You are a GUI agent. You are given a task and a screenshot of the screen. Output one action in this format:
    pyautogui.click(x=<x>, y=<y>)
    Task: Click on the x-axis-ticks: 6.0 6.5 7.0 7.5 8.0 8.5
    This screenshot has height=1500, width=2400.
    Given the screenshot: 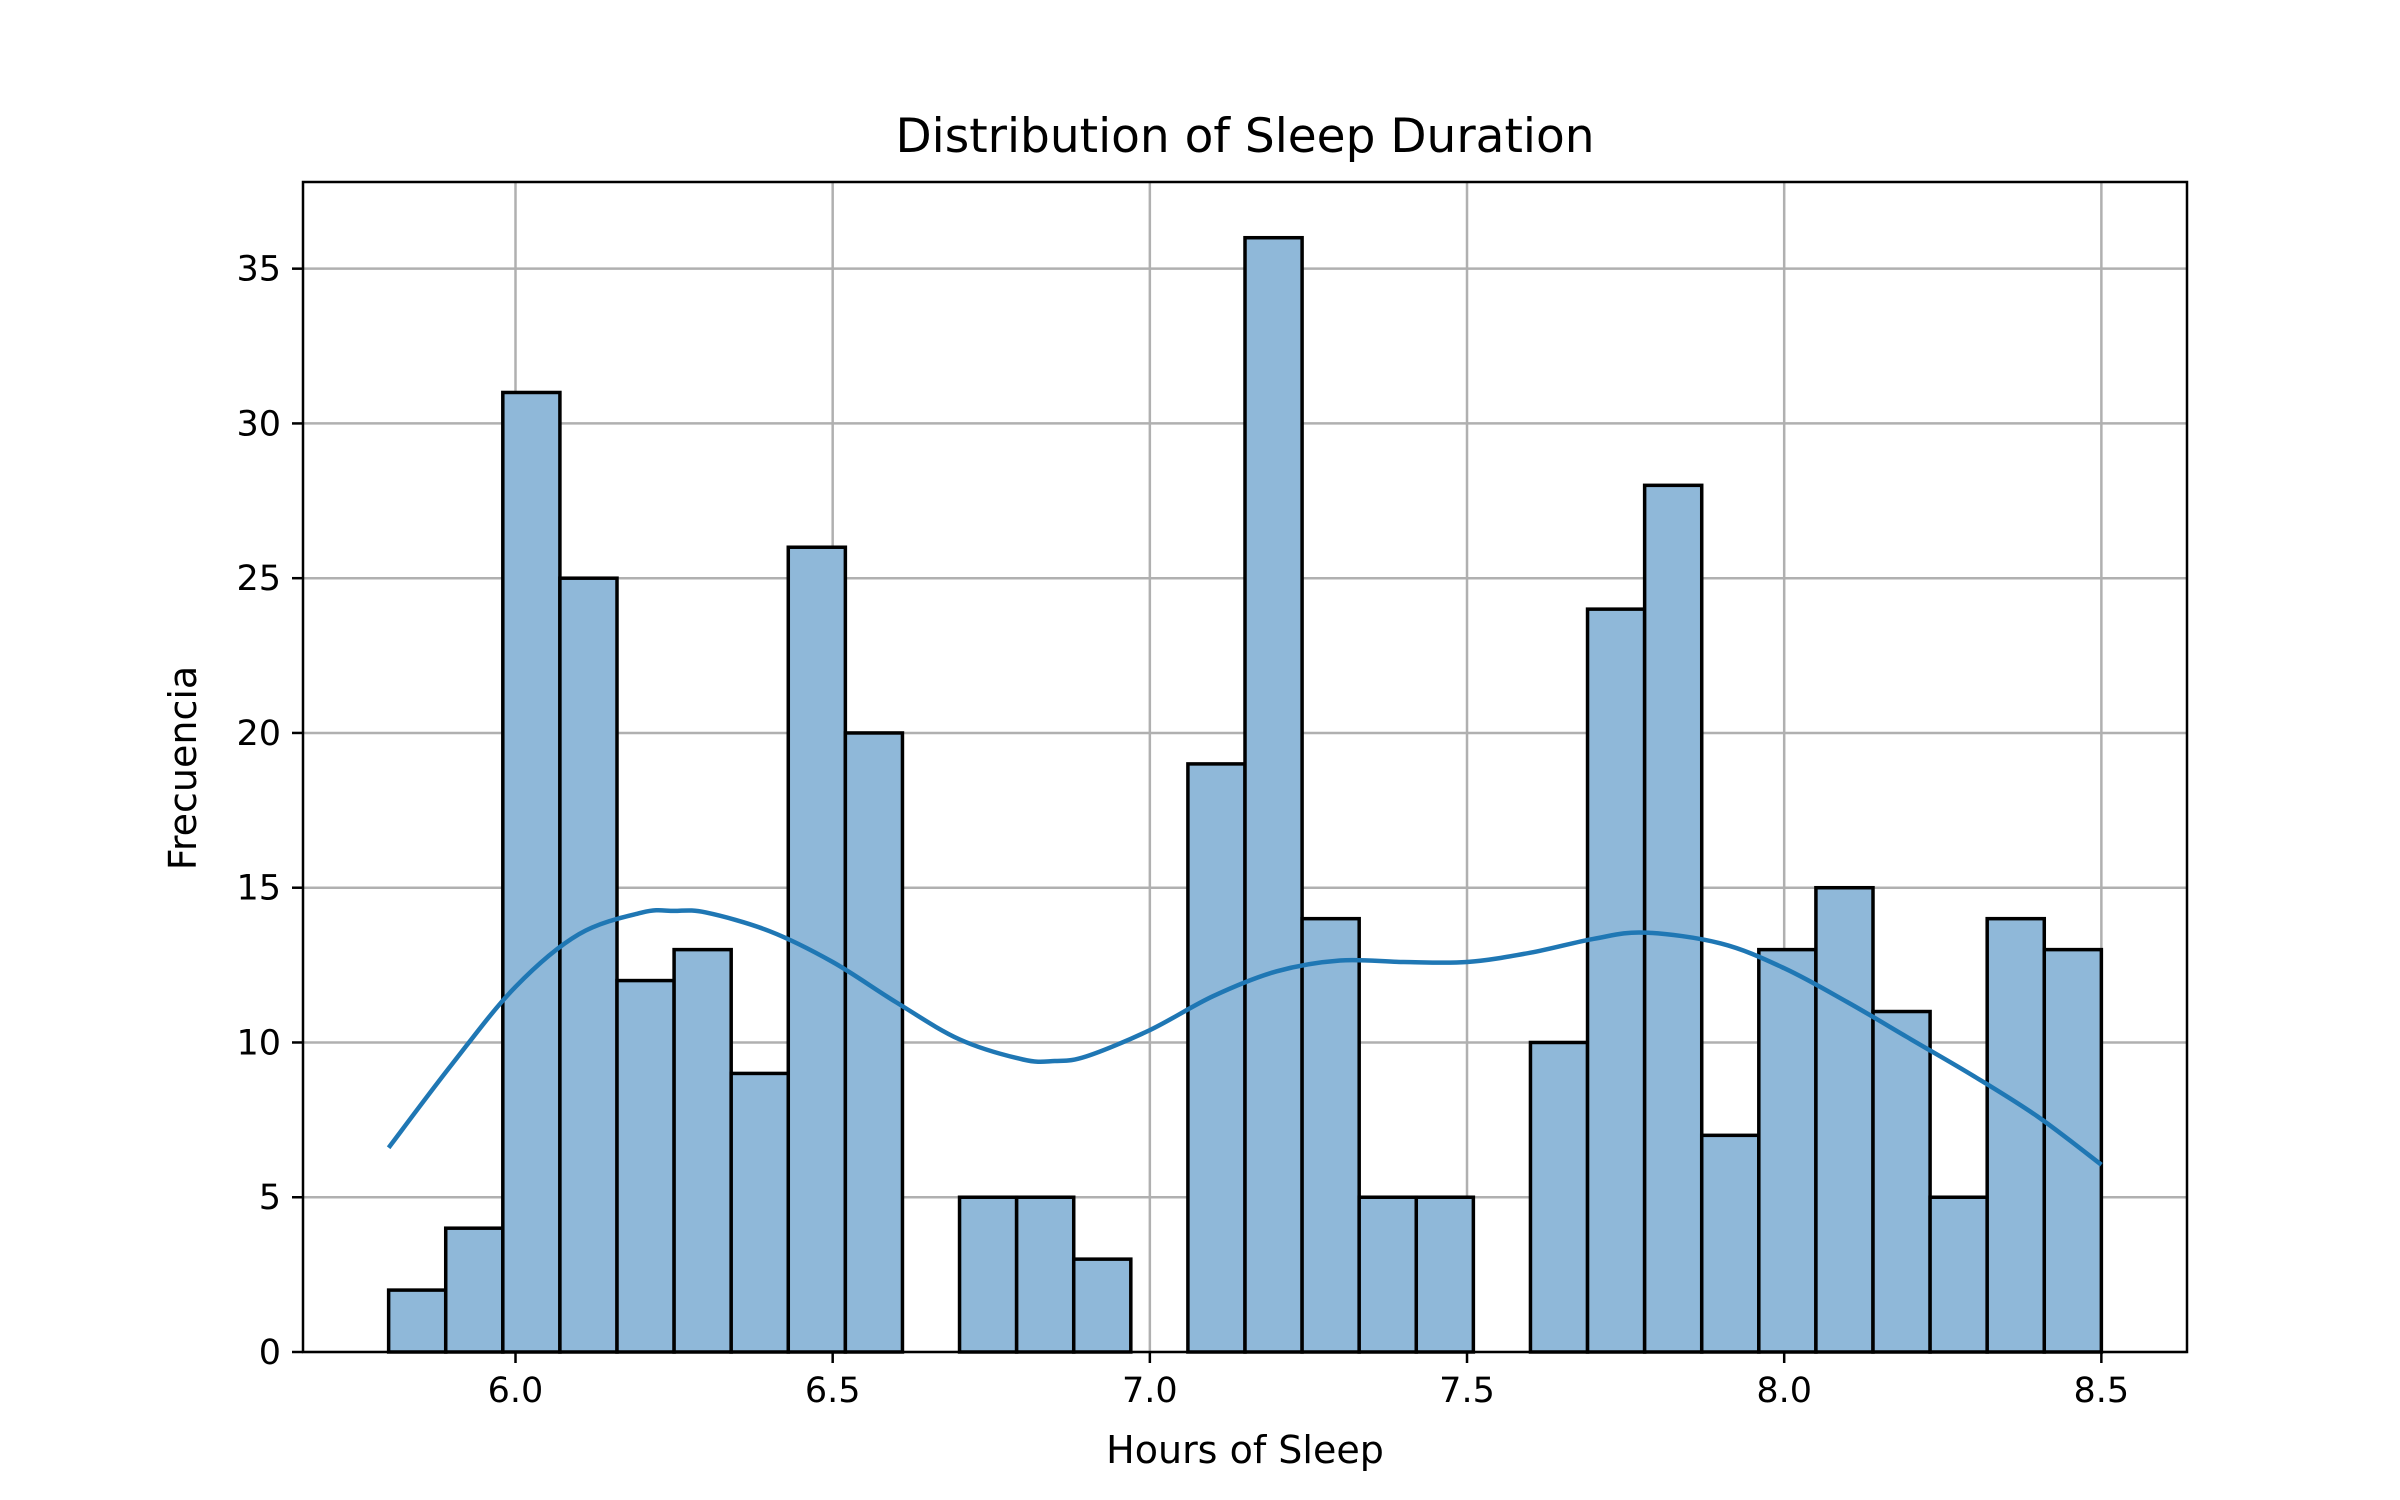 What is the action you would take?
    pyautogui.click(x=1309, y=1381)
    